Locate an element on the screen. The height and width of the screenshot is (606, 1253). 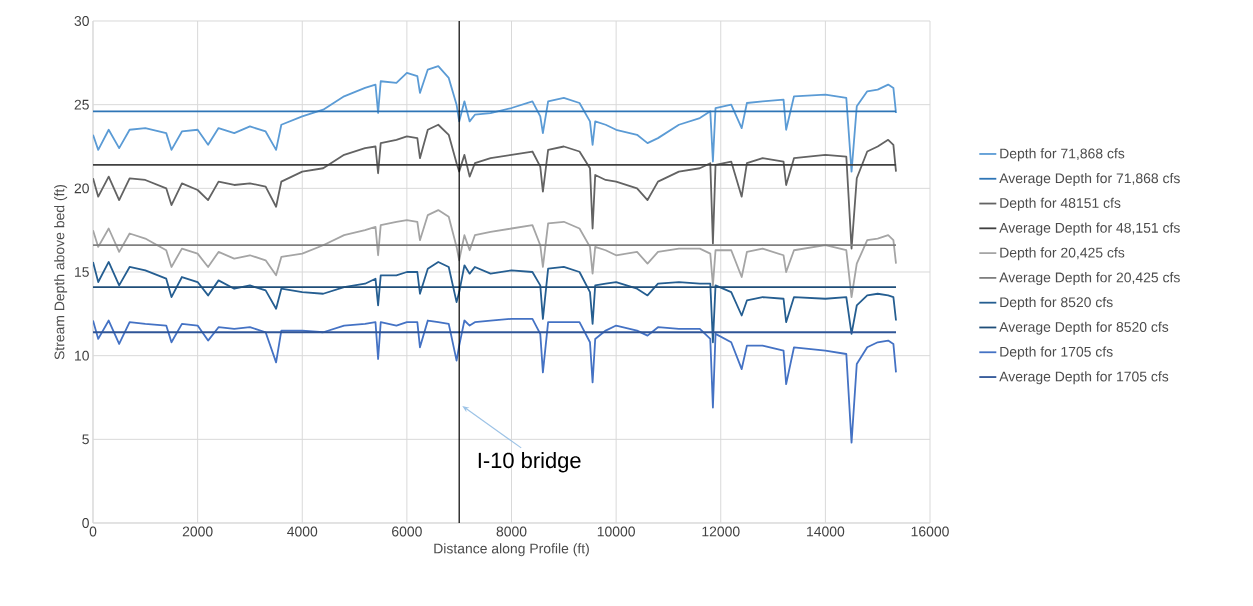
x-tick-label: 12000 is located at coordinates (721, 531).